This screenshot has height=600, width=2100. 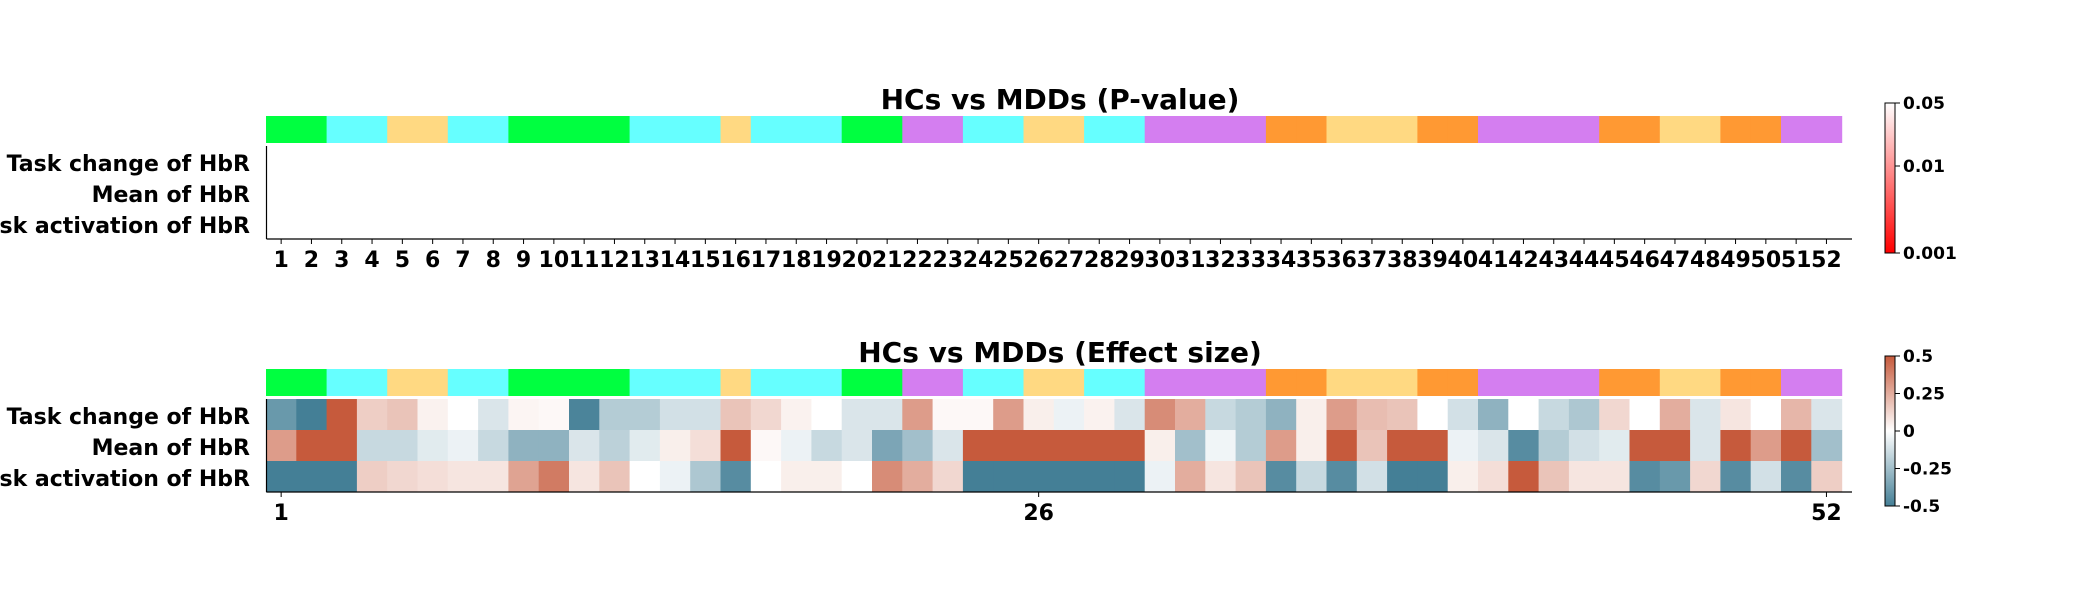 I want to click on x-tick-label: 1, so click(x=280, y=513).